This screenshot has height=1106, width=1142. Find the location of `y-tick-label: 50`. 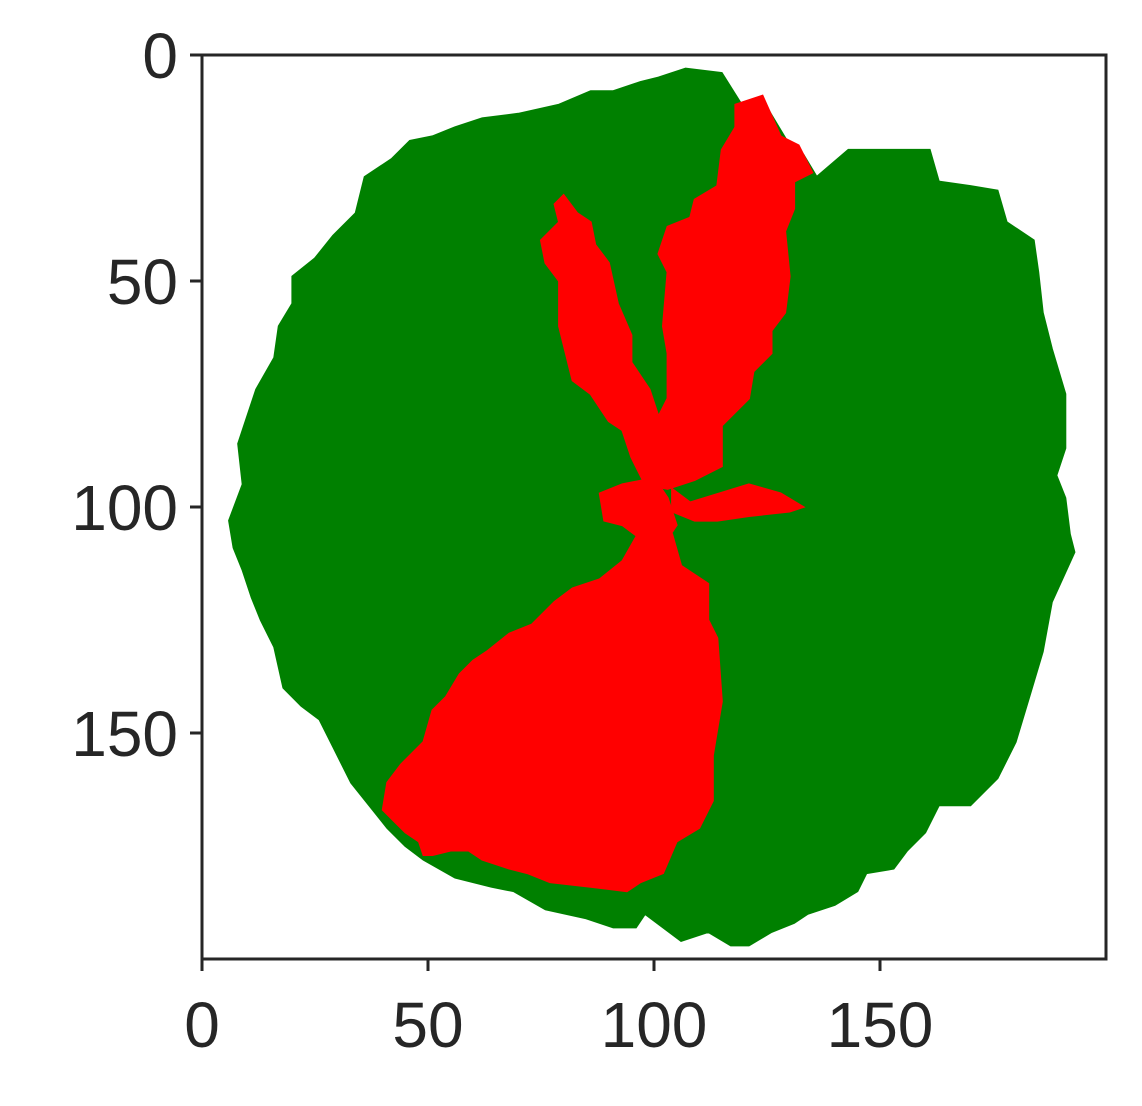

y-tick-label: 50 is located at coordinates (142, 282).